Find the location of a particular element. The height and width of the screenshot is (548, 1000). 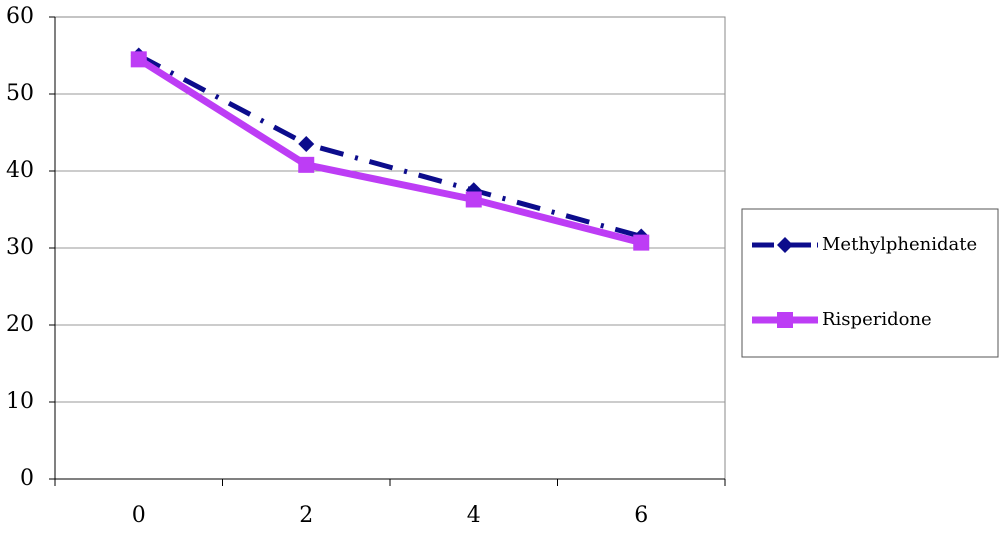

y-tick-label: 30 is located at coordinates (20, 247).